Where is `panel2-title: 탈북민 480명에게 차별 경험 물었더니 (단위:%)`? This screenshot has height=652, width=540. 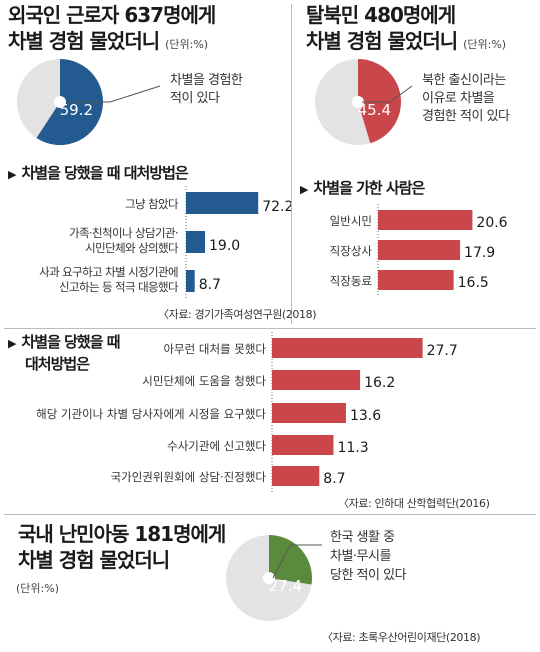 panel2-title: 탈북민 480명에게 차별 경험 물었더니 (단위:%) is located at coordinates (422, 30).